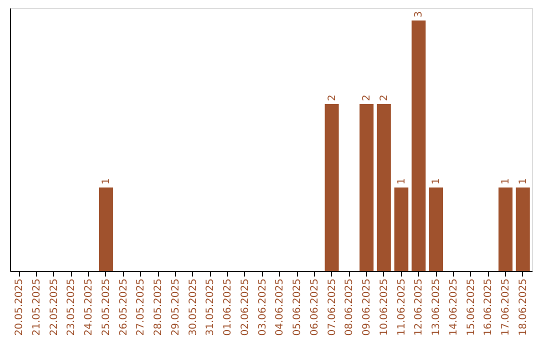 The width and height of the screenshot is (540, 340). What do you see at coordinates (402, 307) in the screenshot?
I see `x-tick-label: 11.06.2025` at bounding box center [402, 307].